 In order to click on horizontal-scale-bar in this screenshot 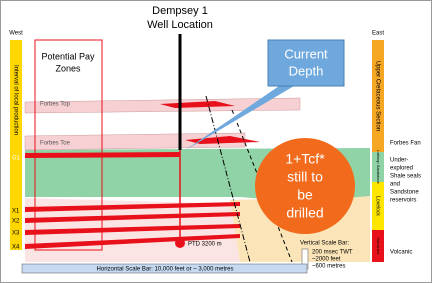, I will do `click(164, 268)`.